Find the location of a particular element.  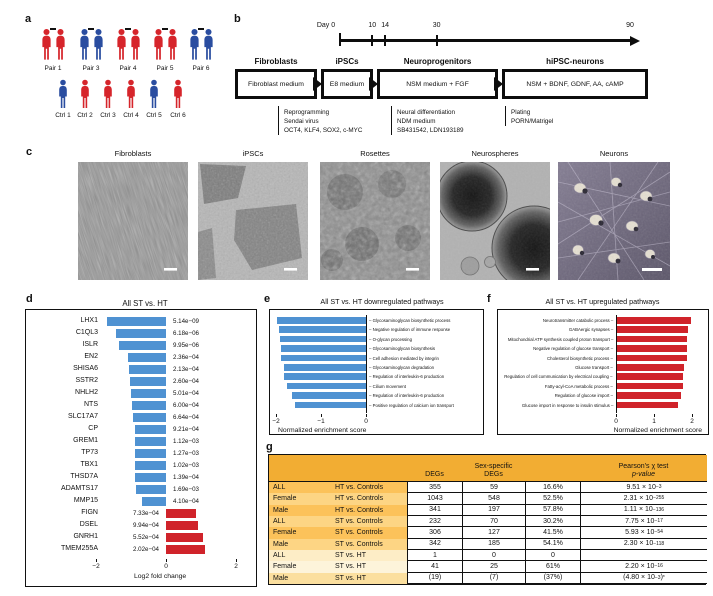

gene-pvalue: 5.52e−04 is located at coordinates (146, 537).